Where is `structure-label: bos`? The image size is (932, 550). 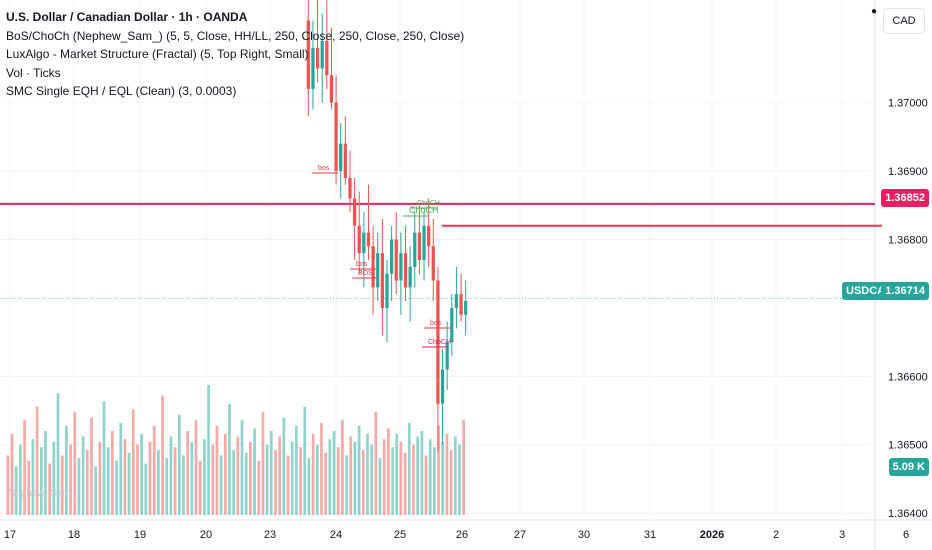 structure-label: bos is located at coordinates (324, 168).